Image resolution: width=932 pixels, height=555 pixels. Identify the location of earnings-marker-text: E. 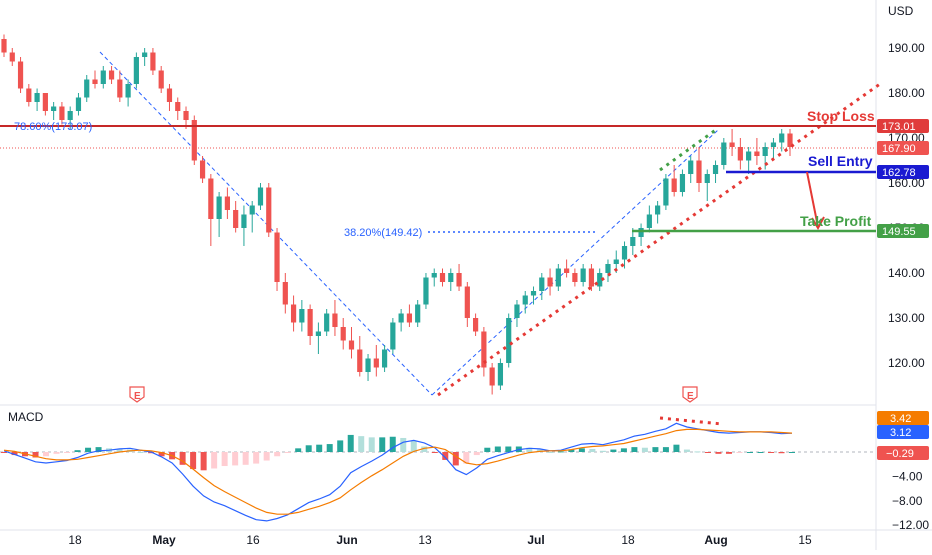
(137, 396).